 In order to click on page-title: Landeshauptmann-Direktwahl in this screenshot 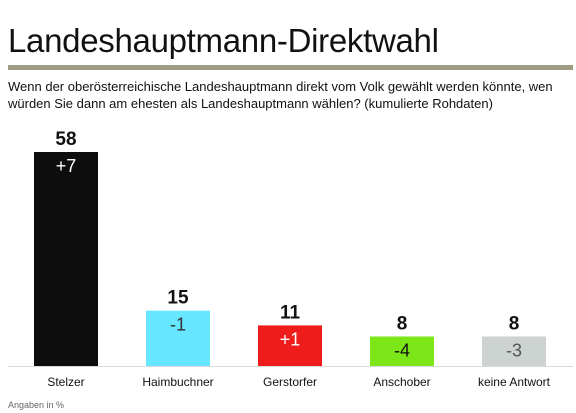, I will do `click(223, 40)`.